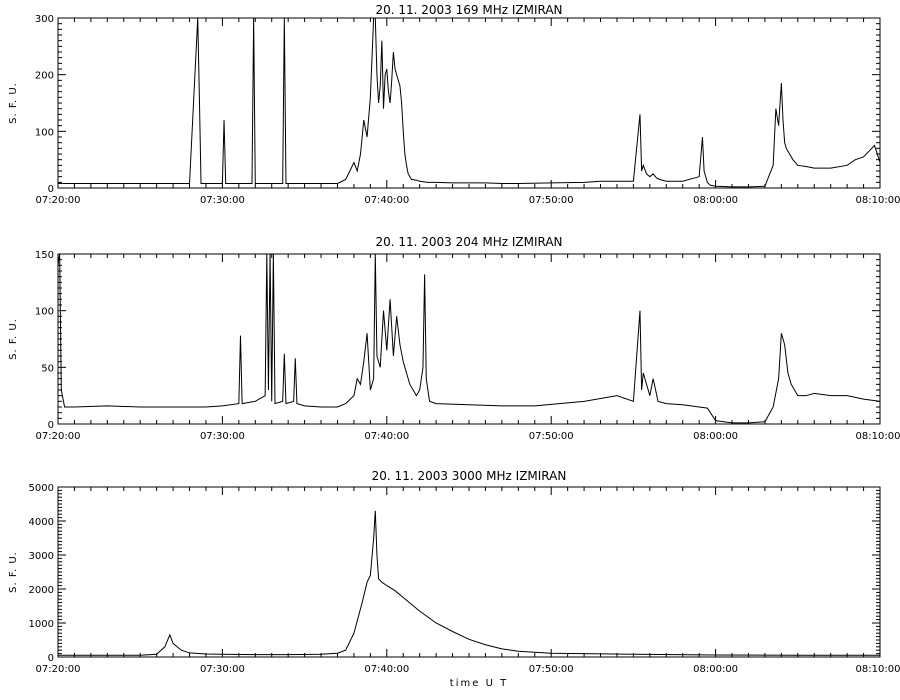 This screenshot has height=700, width=900. Describe the element at coordinates (41, 488) in the screenshot. I see `y-tick-label: 5000` at that location.